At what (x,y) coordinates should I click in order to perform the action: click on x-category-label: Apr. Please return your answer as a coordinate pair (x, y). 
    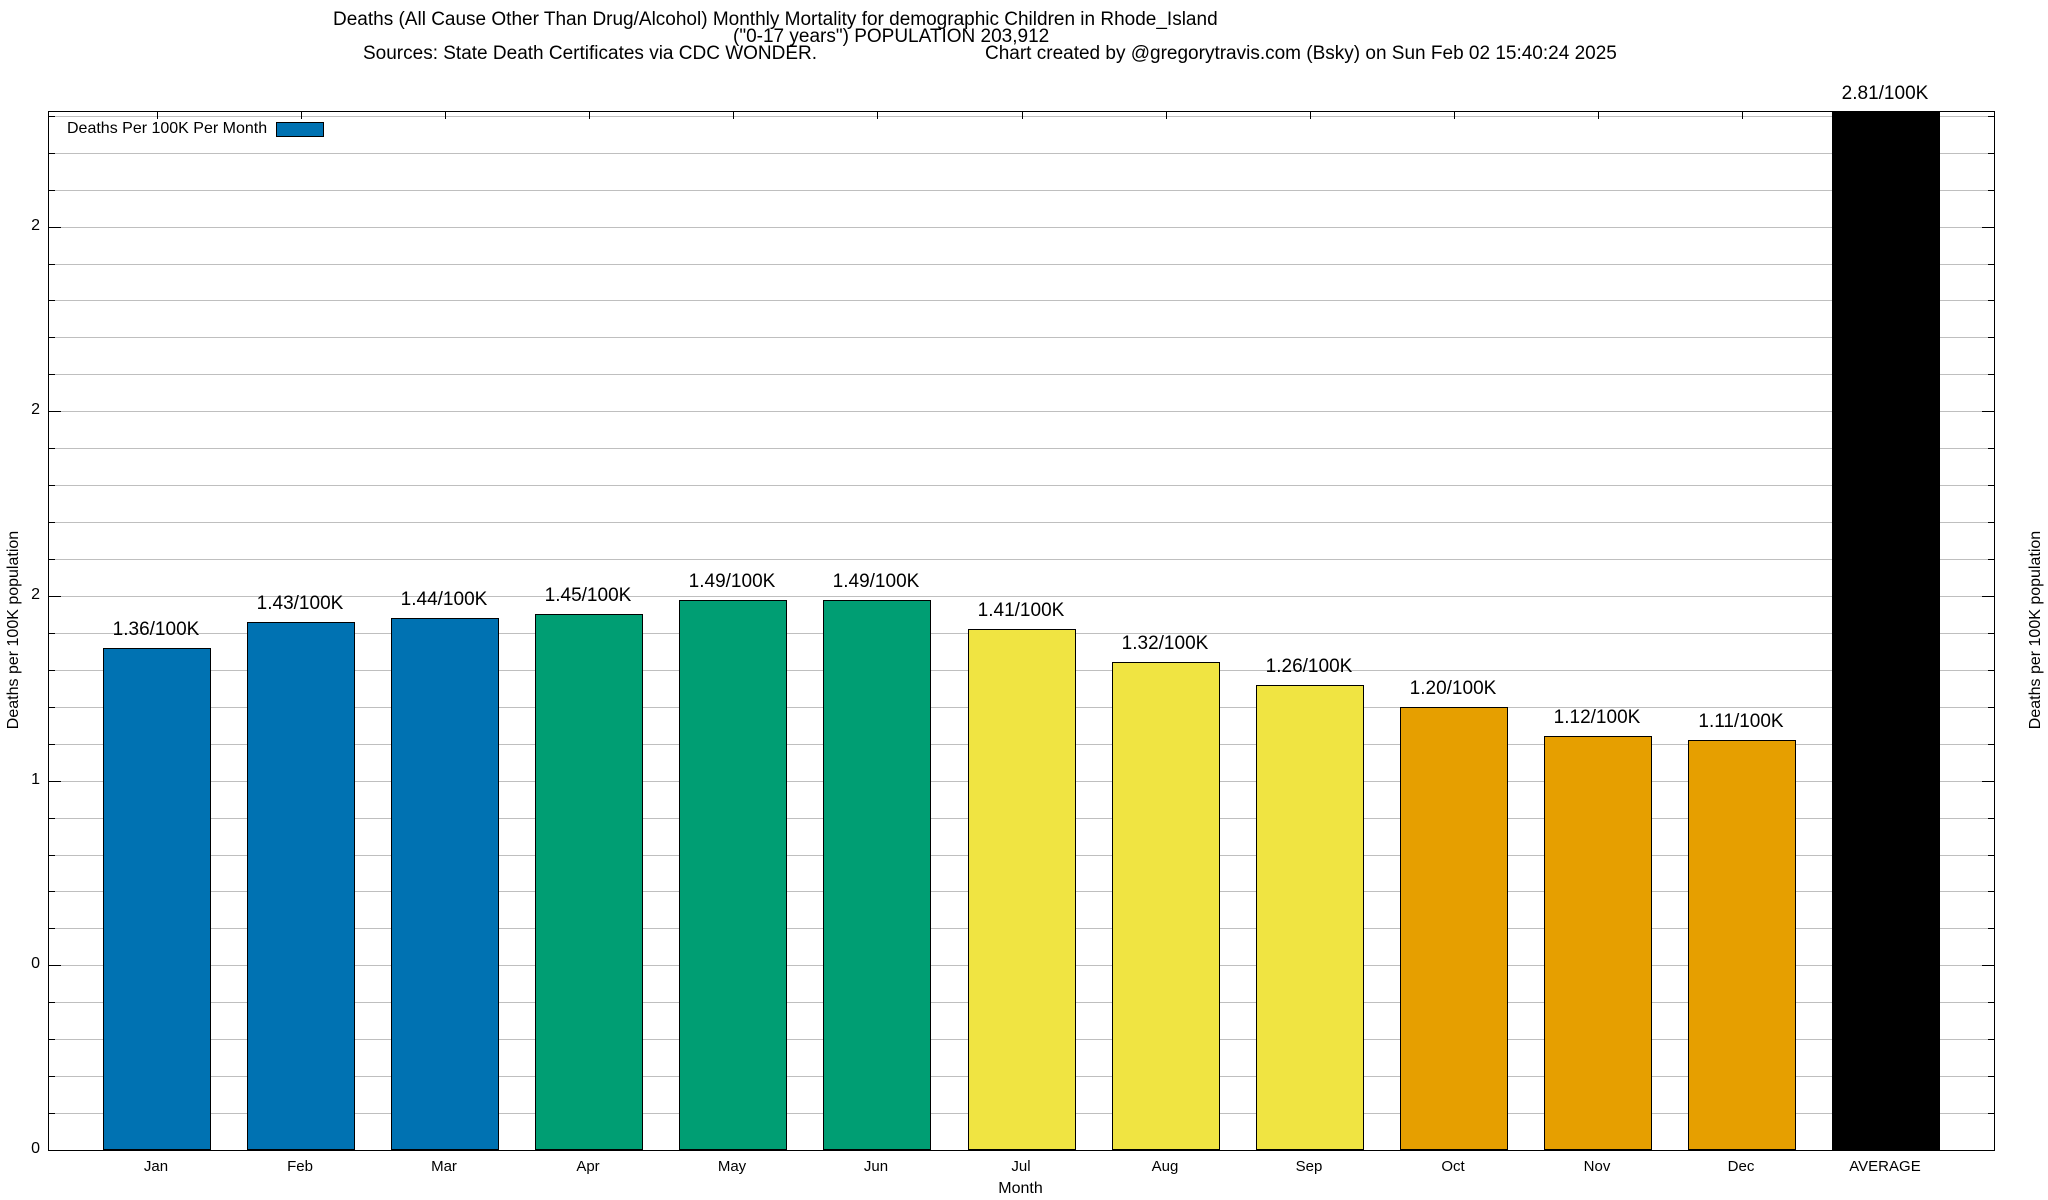
    Looking at the image, I should click on (588, 1166).